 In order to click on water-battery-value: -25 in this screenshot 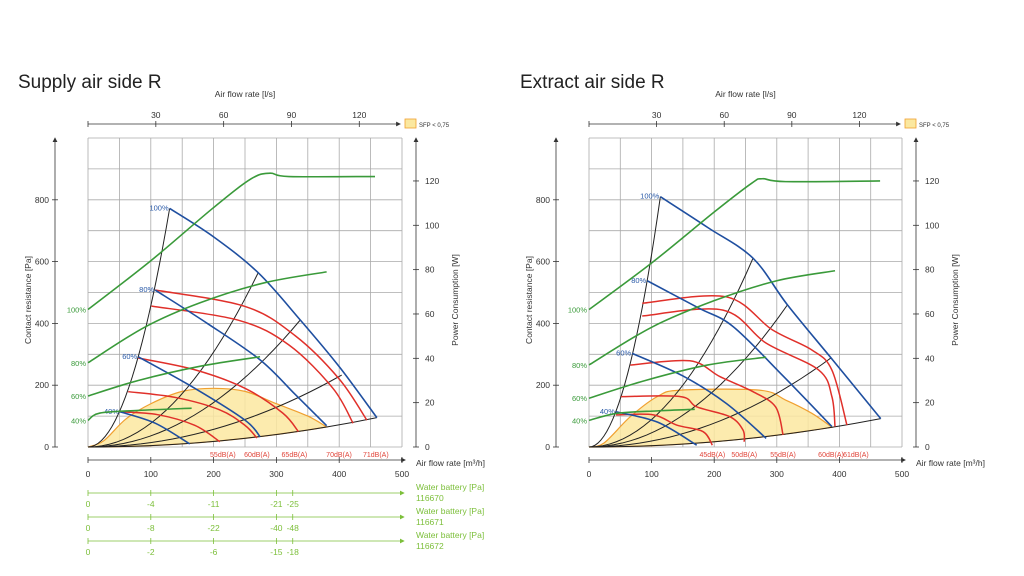, I will do `click(293, 504)`.